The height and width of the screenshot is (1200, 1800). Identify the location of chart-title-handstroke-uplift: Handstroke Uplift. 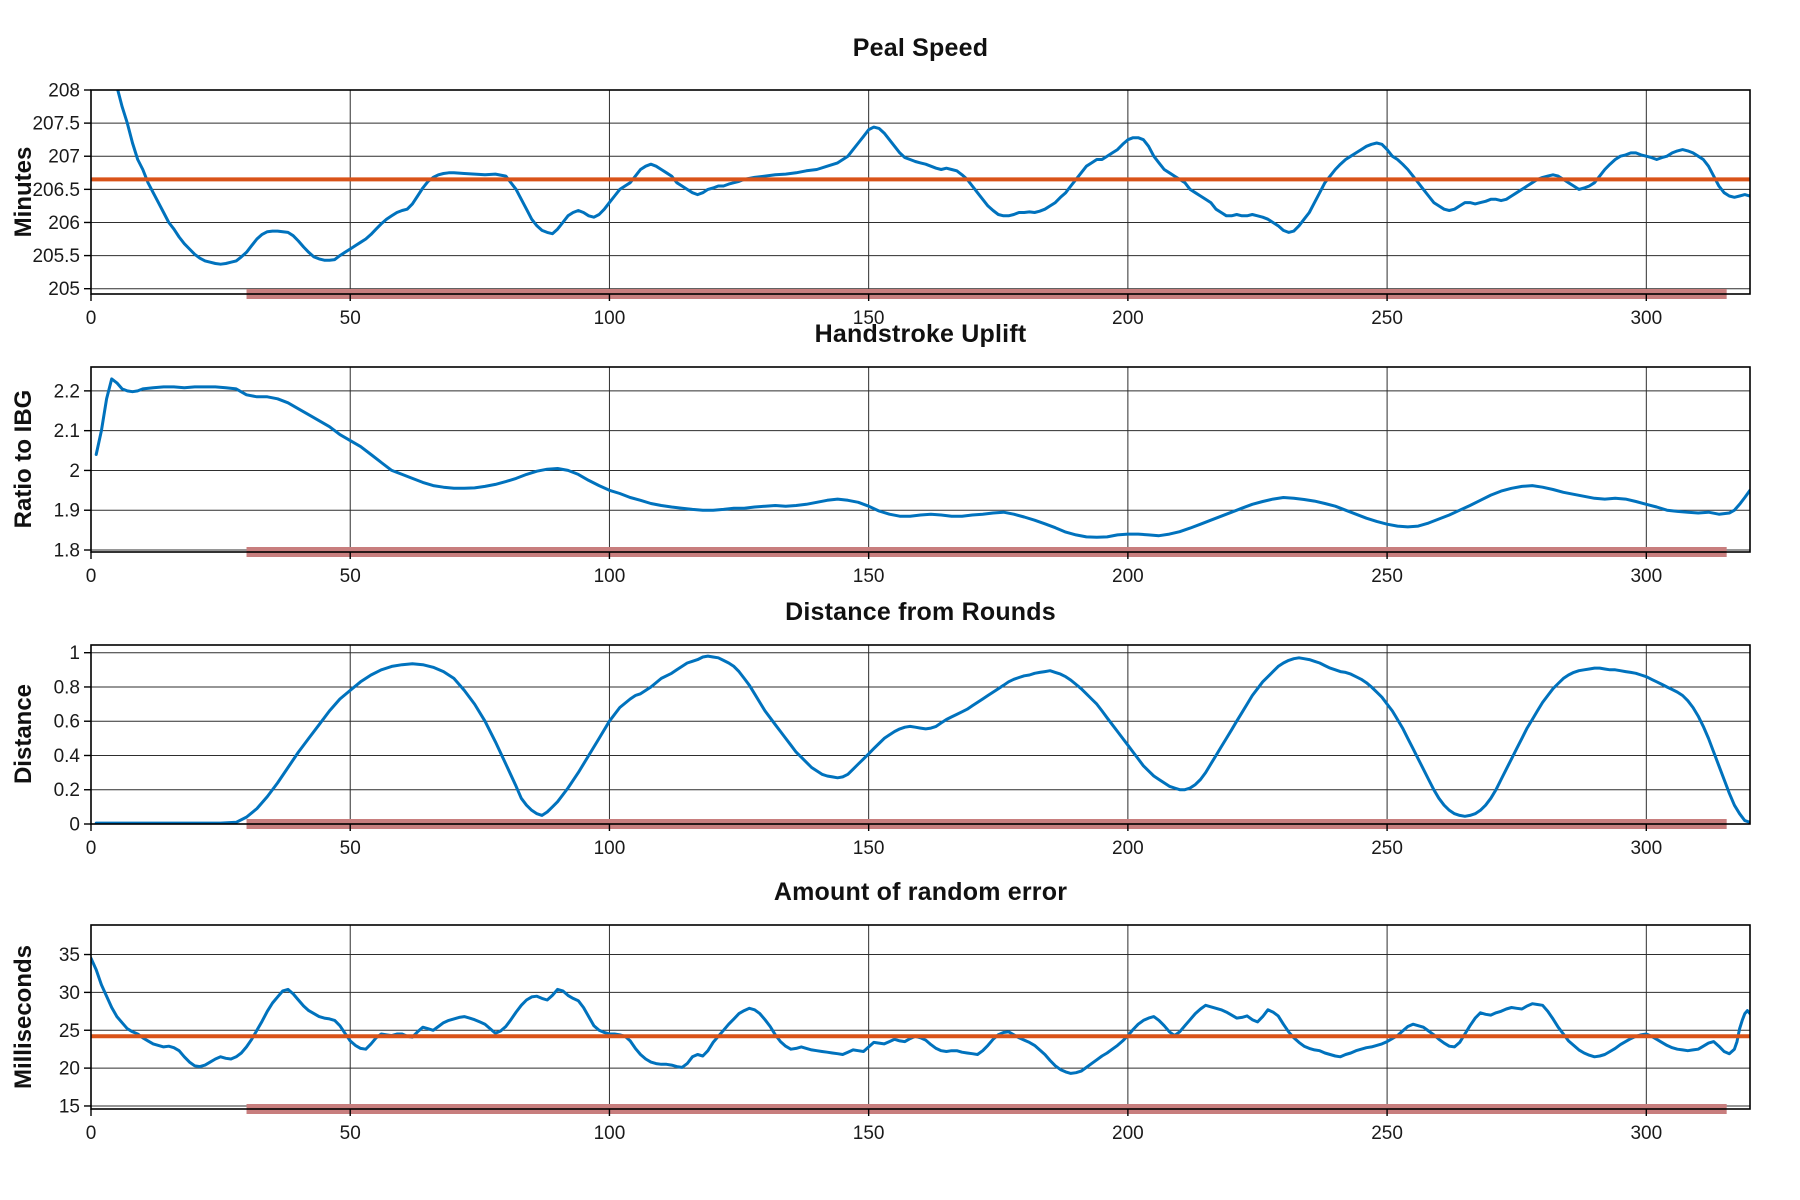
(920, 334).